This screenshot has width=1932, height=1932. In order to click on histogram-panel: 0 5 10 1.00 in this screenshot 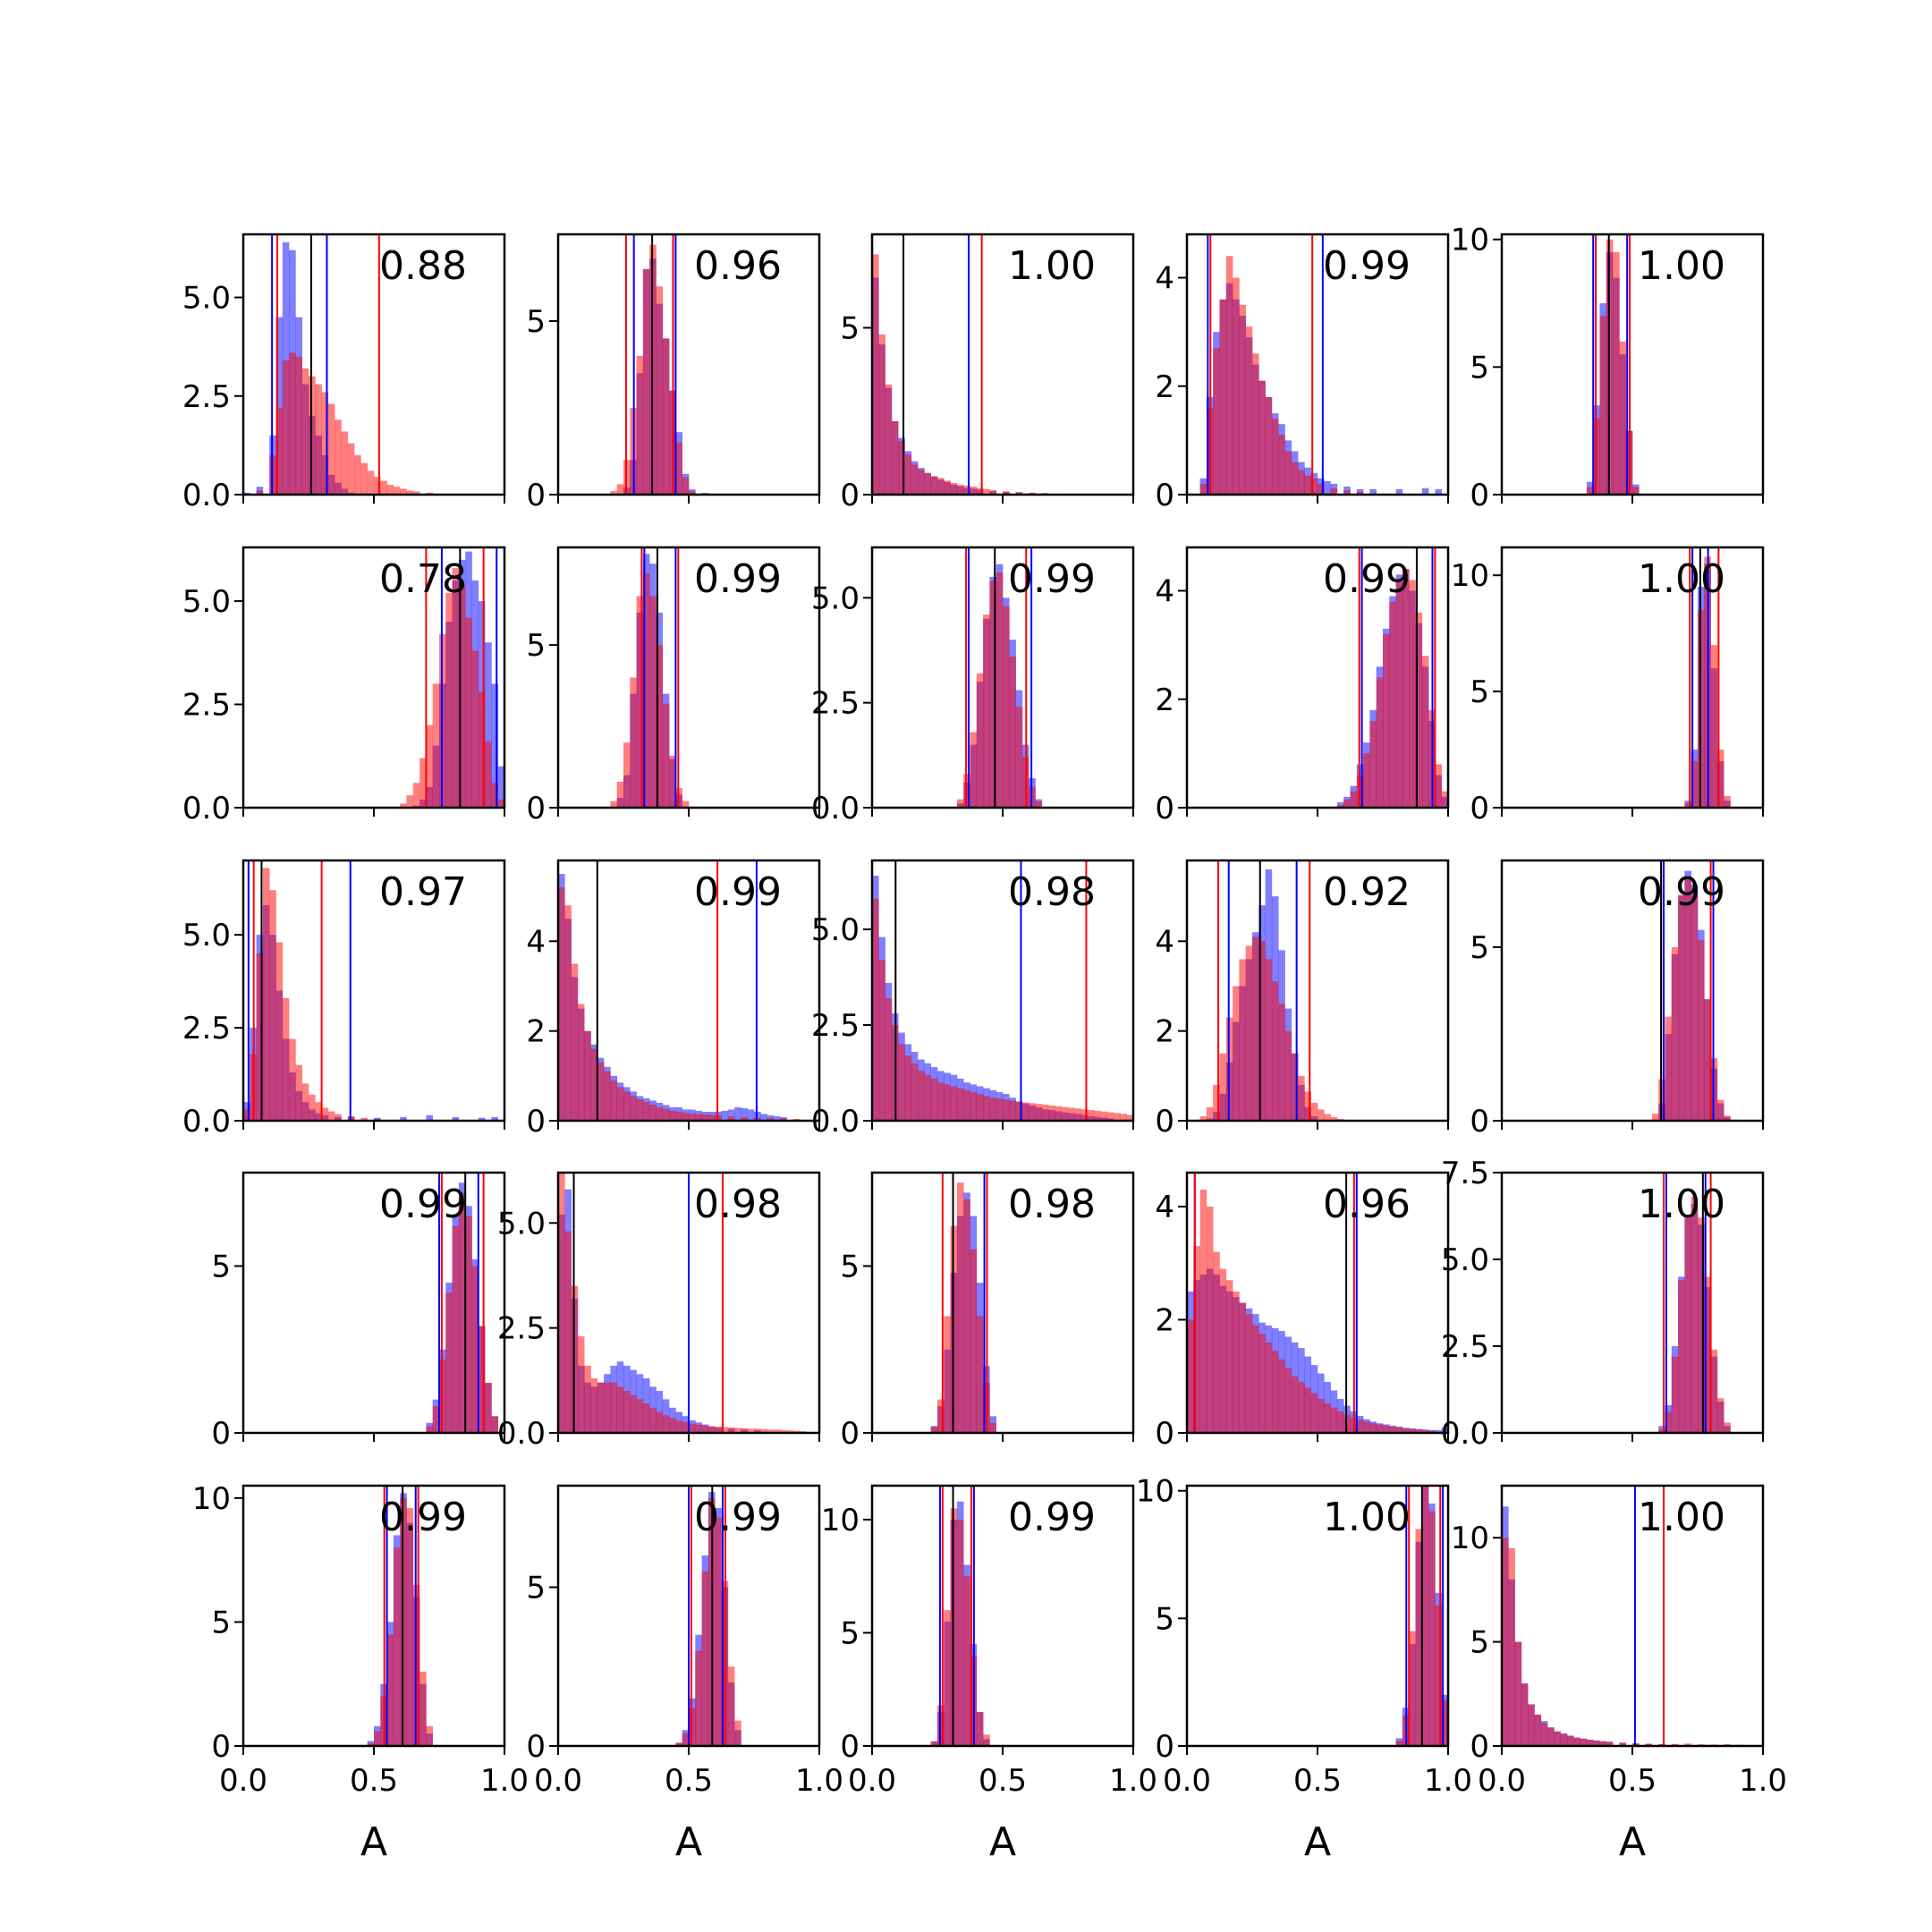, I will do `click(1608, 686)`.